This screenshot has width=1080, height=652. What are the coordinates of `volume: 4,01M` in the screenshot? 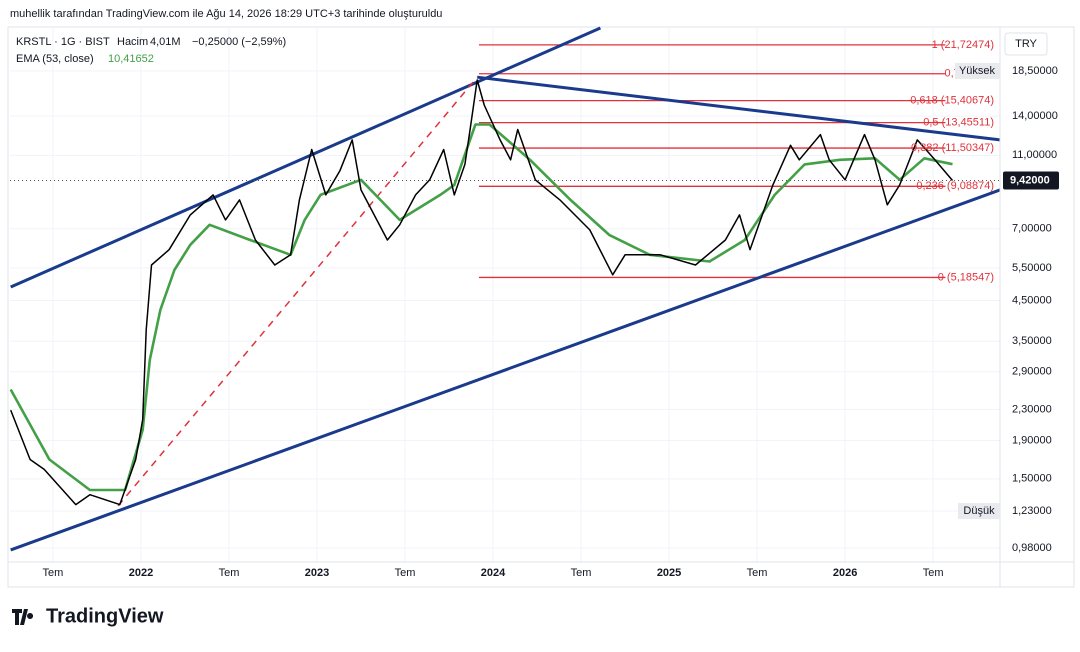 It's located at (165, 42).